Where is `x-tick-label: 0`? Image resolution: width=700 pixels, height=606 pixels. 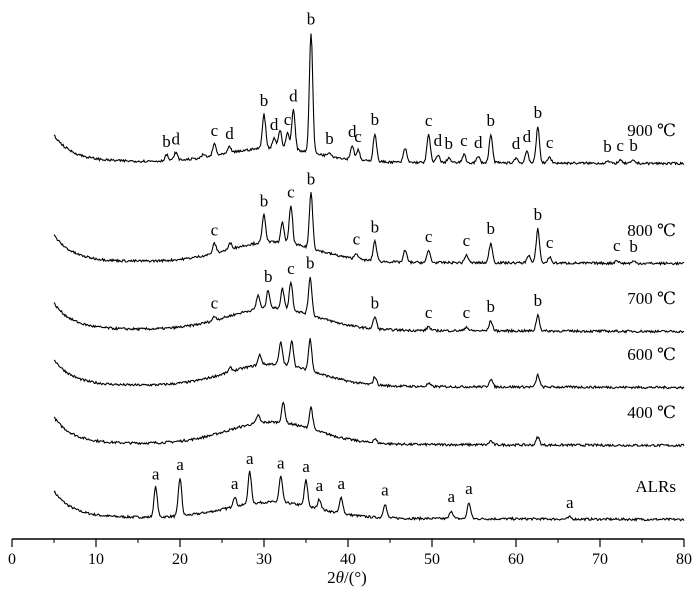
x-tick-label: 0 is located at coordinates (12, 559).